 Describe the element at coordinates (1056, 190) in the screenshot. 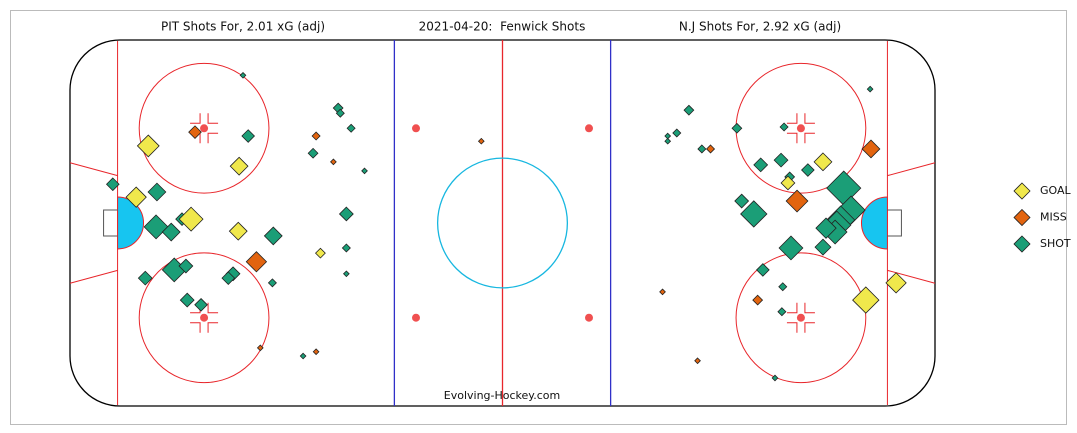

I see `legend-label: GOAL` at that location.